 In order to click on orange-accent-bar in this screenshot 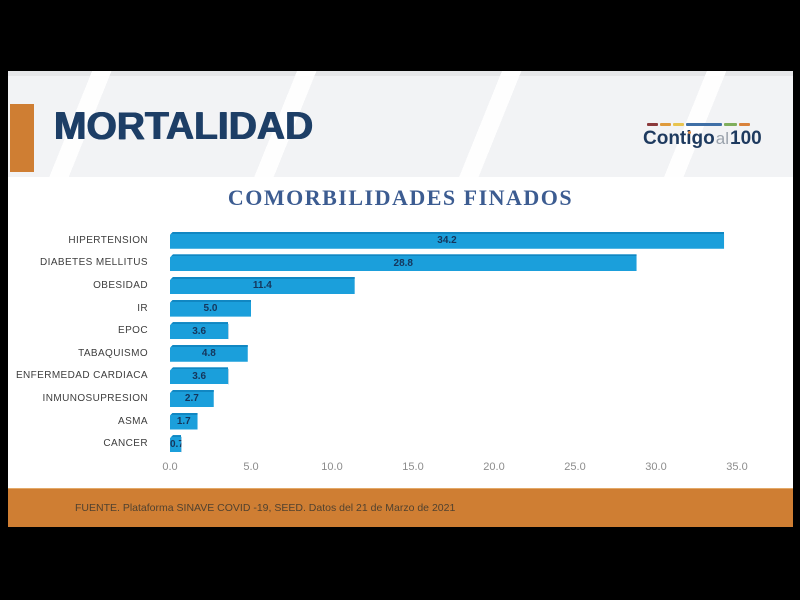, I will do `click(22, 138)`.